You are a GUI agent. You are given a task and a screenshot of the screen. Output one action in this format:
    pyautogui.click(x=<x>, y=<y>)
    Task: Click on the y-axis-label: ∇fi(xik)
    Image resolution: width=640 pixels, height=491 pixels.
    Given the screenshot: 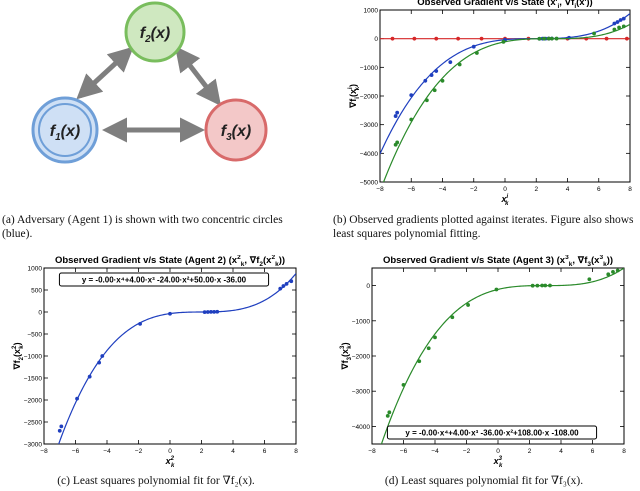 What is the action you would take?
    pyautogui.click(x=354, y=96)
    